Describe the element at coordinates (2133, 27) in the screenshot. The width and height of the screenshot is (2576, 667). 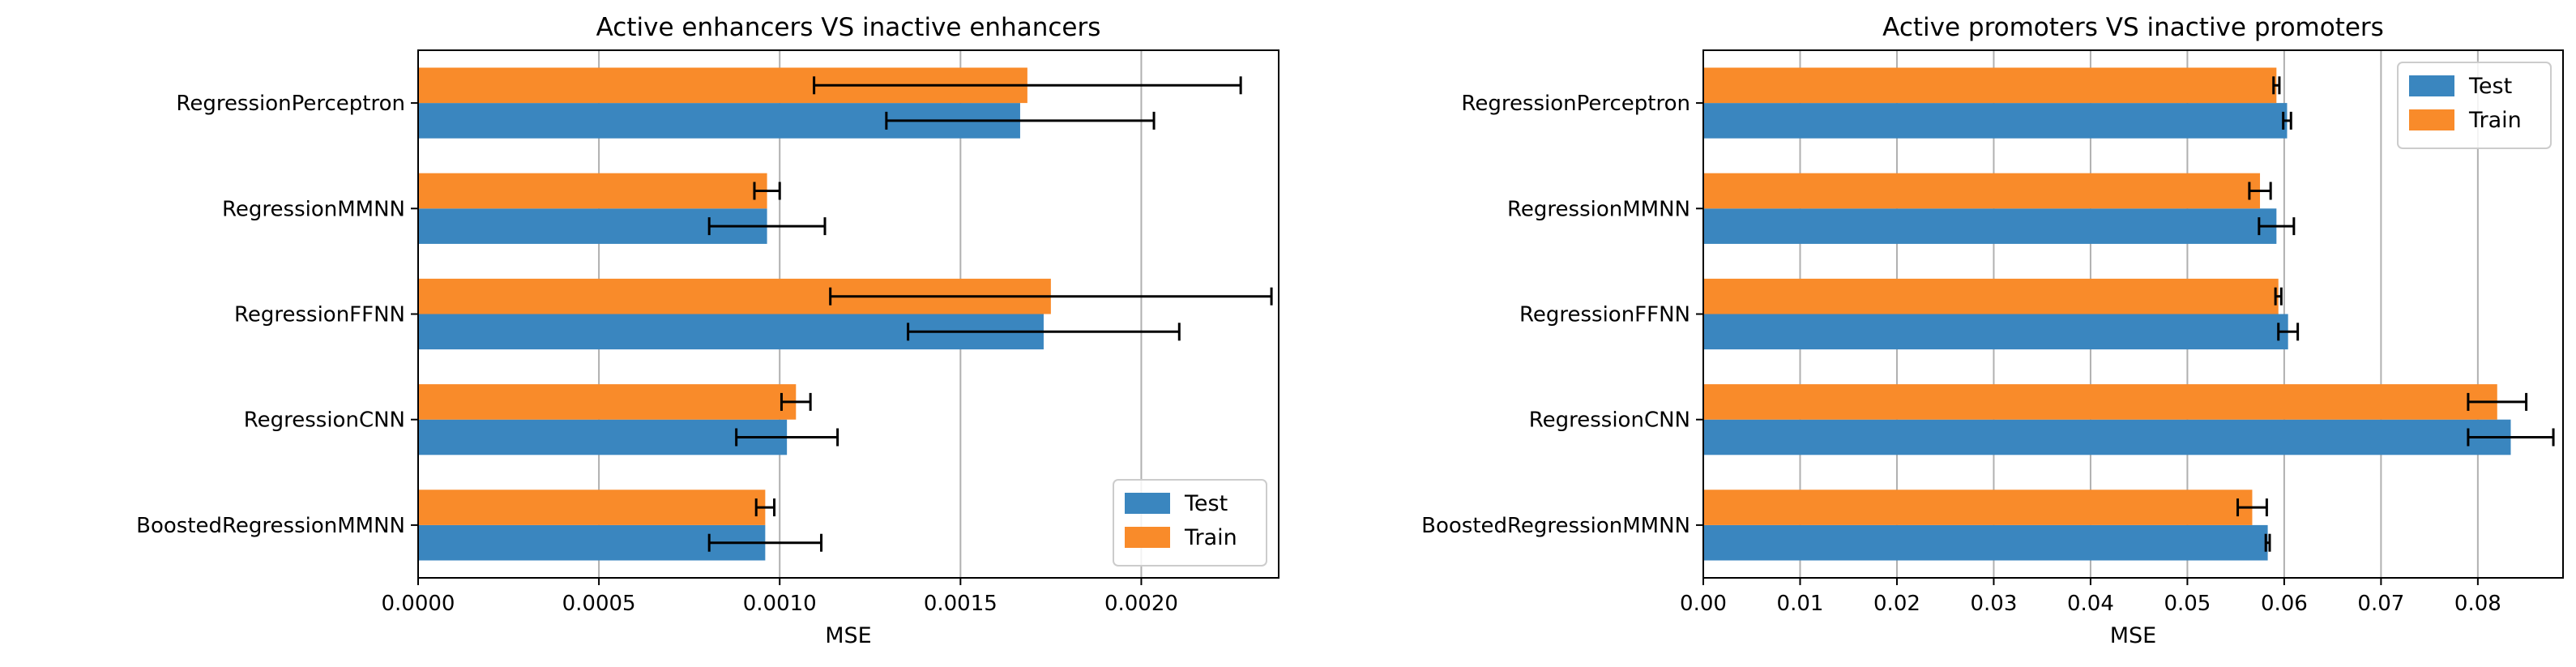
I see `chart-title: Active promoters VS inactive promoters` at that location.